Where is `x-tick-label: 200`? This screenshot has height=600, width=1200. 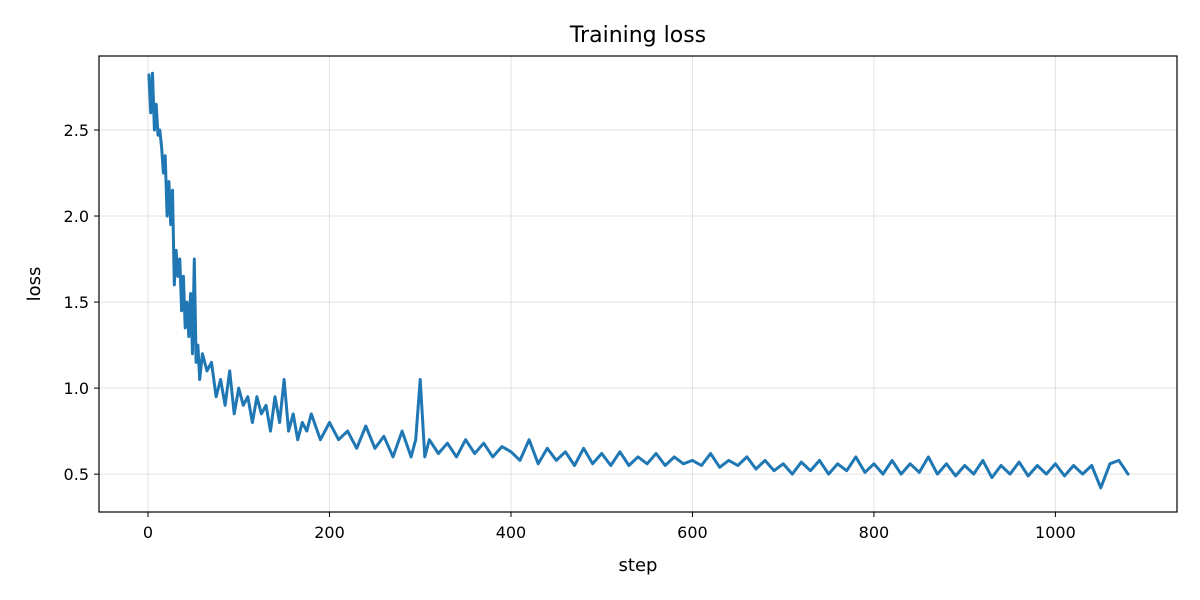 x-tick-label: 200 is located at coordinates (329, 532).